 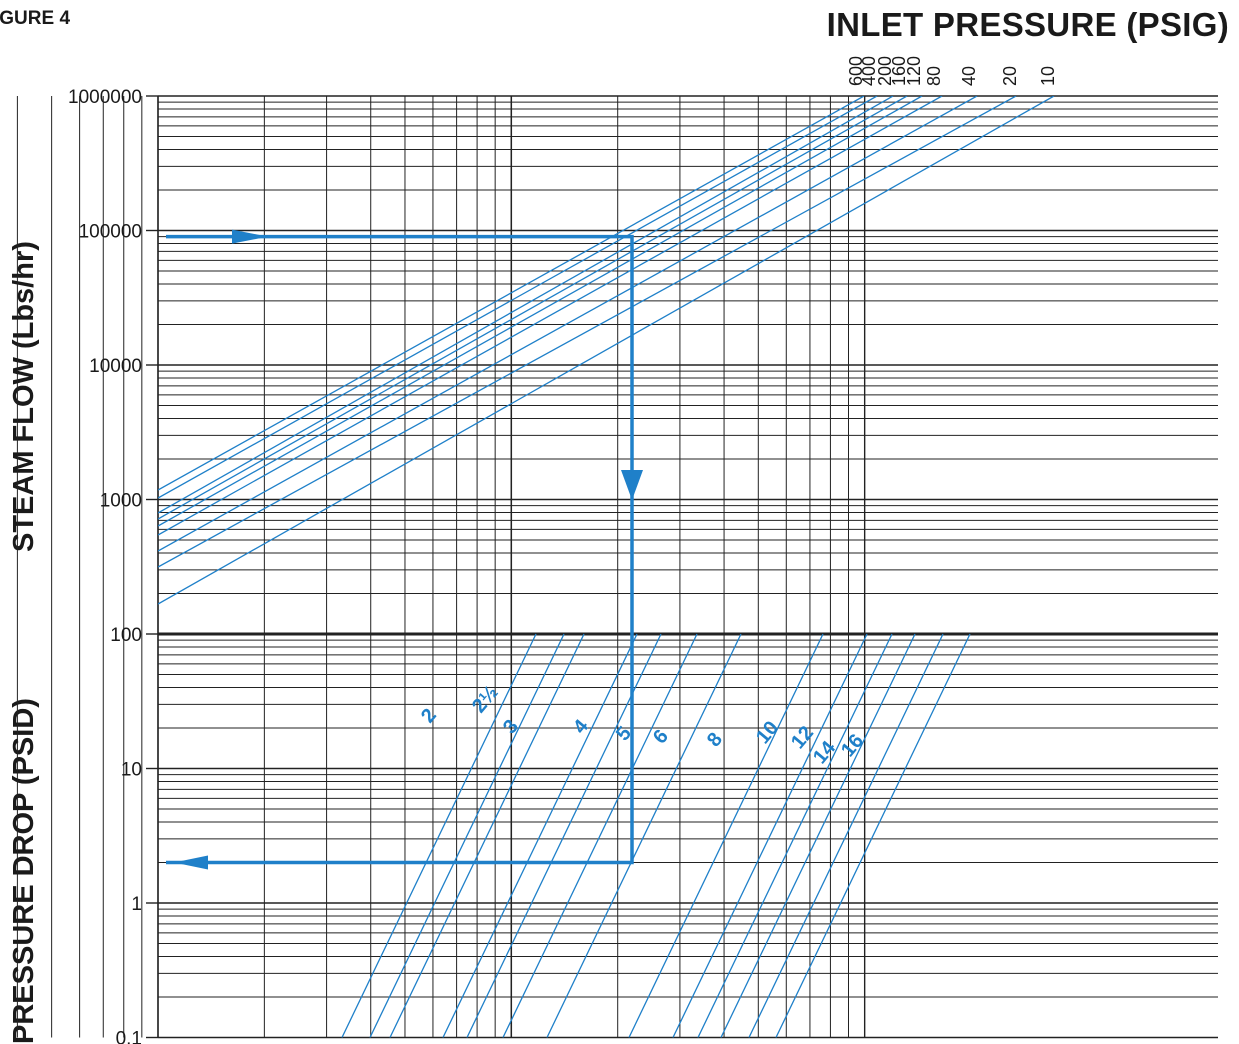 I want to click on y-tick-label: 0.1, so click(x=129, y=1036).